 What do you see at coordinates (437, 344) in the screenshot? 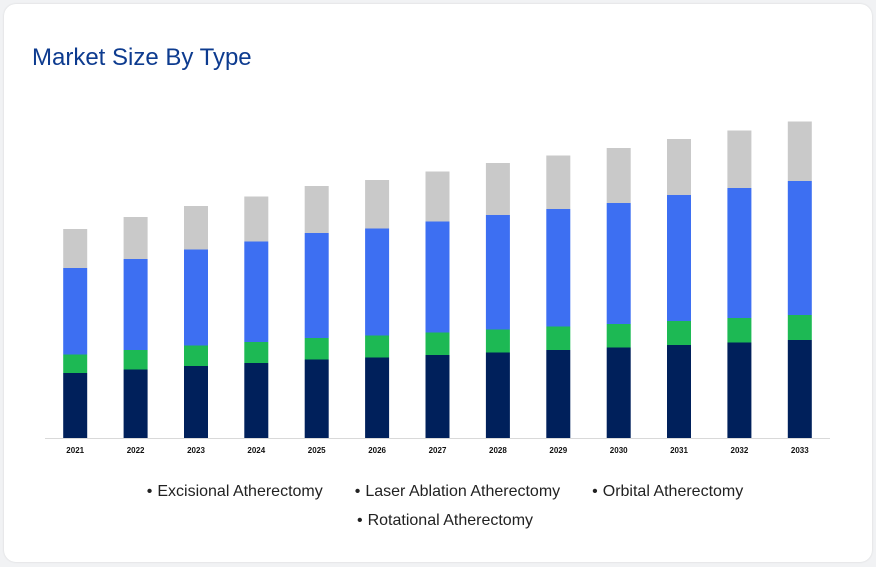
I see `bar-segment-orbital-atherectomy-2027` at bounding box center [437, 344].